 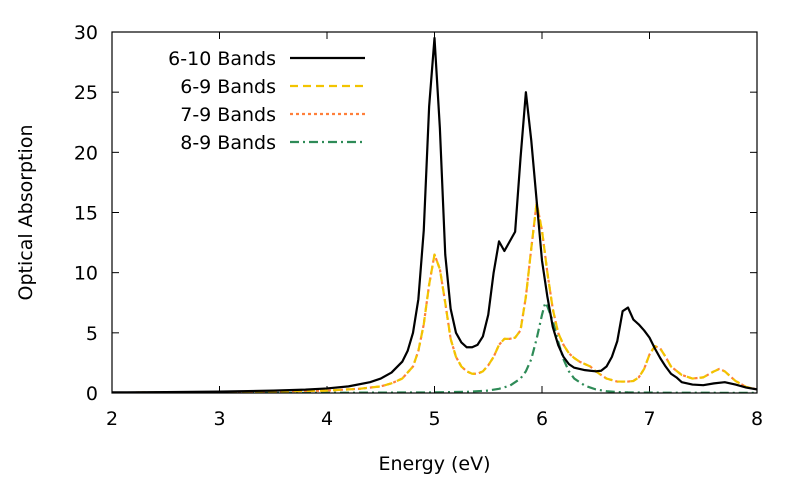 I want to click on y-tick-label: 15, so click(x=86, y=214).